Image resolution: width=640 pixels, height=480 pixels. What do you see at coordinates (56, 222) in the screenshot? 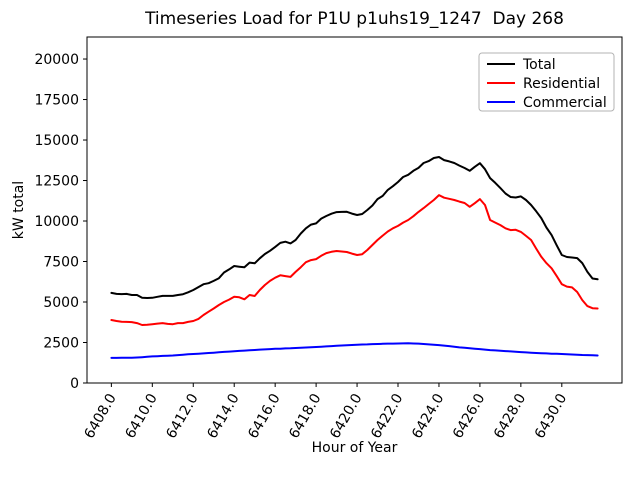
I see `y-tick-label: 10000` at bounding box center [56, 222].